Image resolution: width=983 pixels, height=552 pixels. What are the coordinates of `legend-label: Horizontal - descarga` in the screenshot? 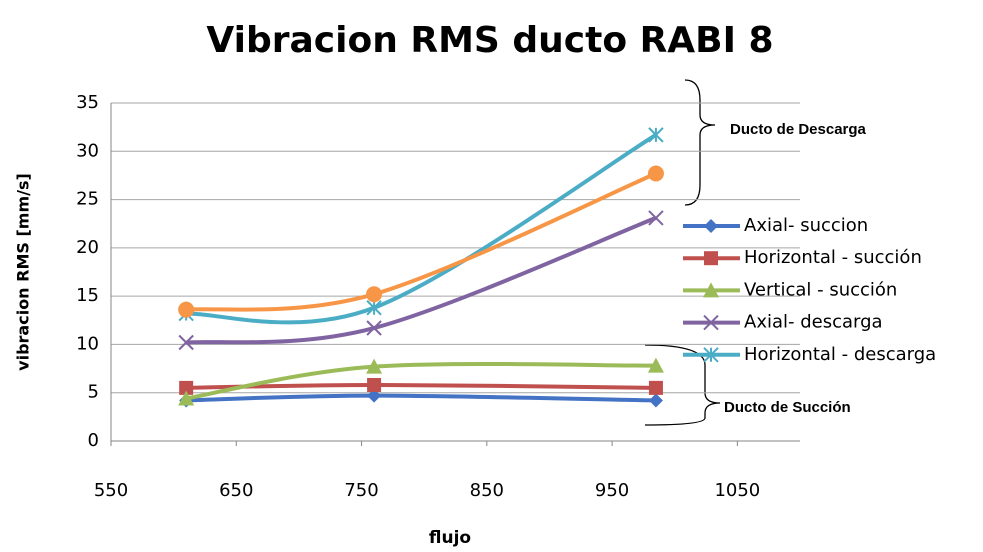 It's located at (840, 354).